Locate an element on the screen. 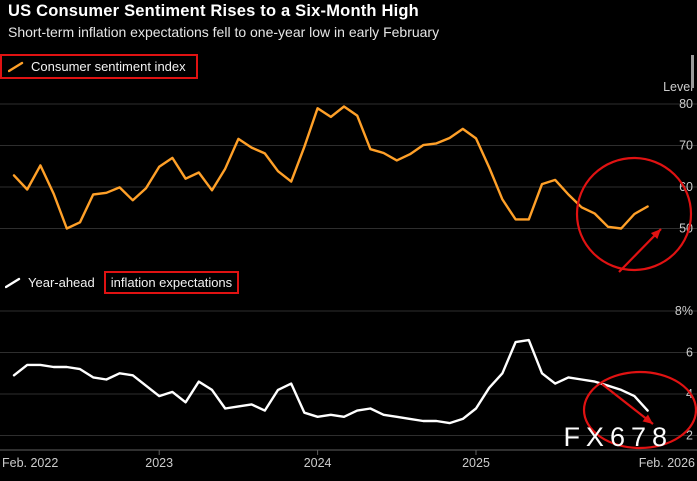  x-axis-labels: Feb. 2022 2023 2024 2025 Feb. 2026 is located at coordinates (348, 463).